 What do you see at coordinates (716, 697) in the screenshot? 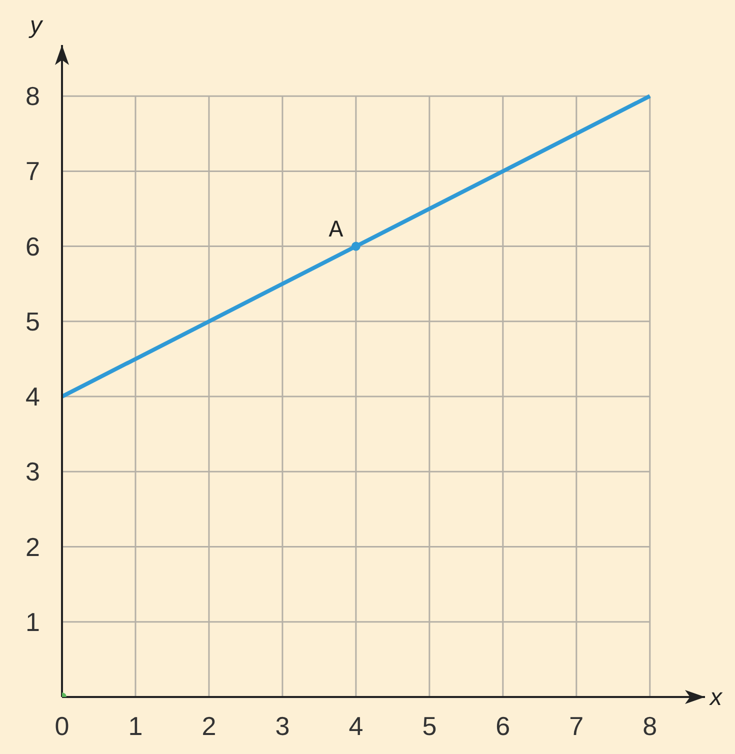
I see `x-axis-title: x` at bounding box center [716, 697].